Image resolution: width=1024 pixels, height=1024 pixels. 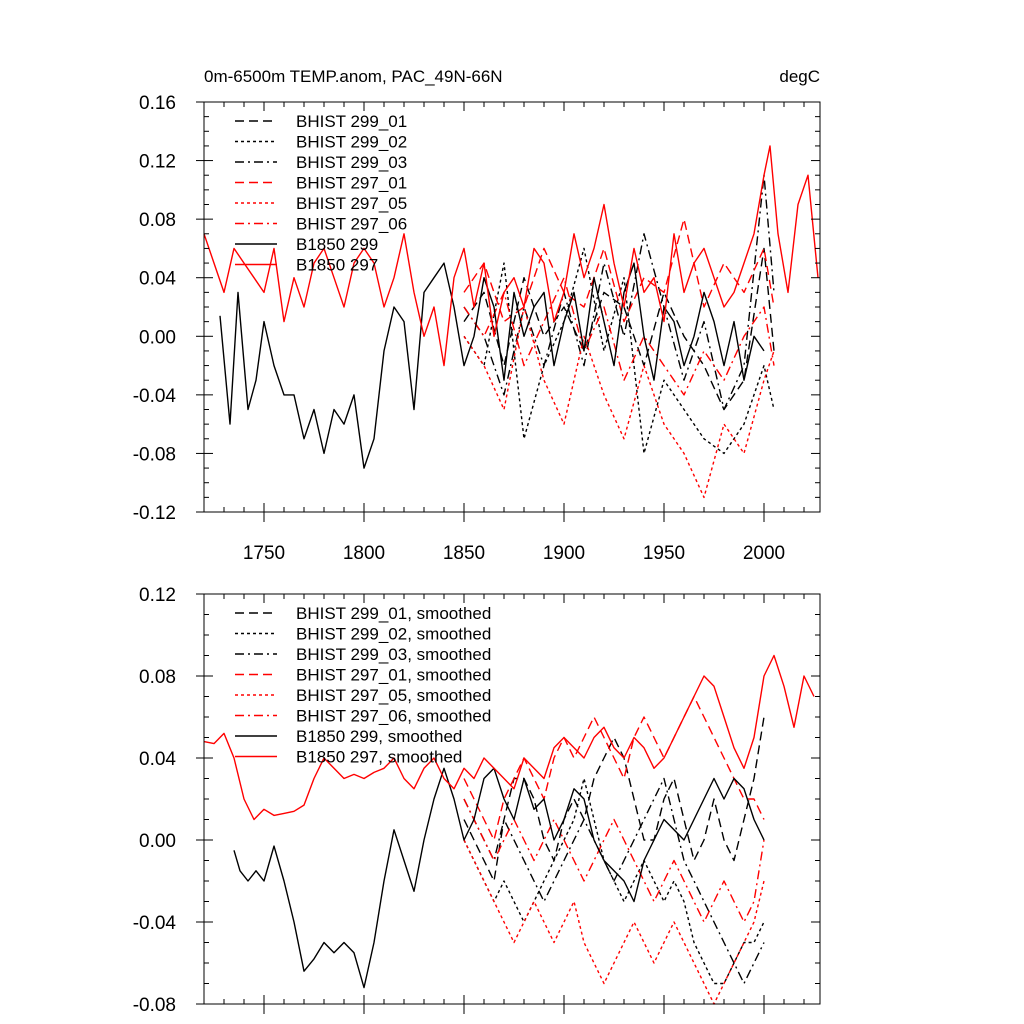 I want to click on panel2-ytick-label: -0.08, so click(x=154, y=1005).